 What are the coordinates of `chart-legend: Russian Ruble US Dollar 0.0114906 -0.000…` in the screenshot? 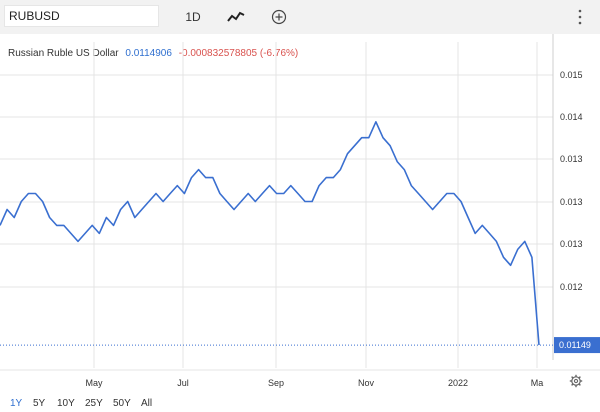 It's located at (153, 53).